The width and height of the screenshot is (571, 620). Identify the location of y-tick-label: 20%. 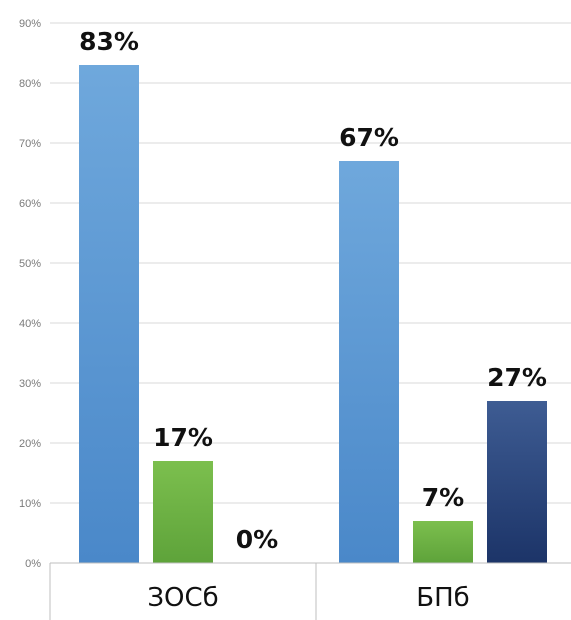
(30, 444).